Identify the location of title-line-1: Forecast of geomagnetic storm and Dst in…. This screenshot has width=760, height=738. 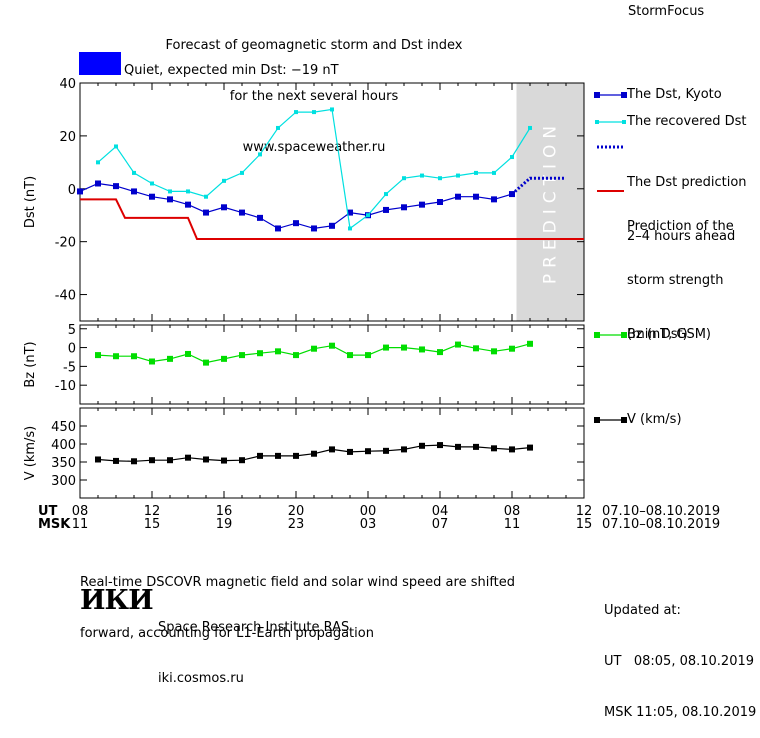
(314, 45).